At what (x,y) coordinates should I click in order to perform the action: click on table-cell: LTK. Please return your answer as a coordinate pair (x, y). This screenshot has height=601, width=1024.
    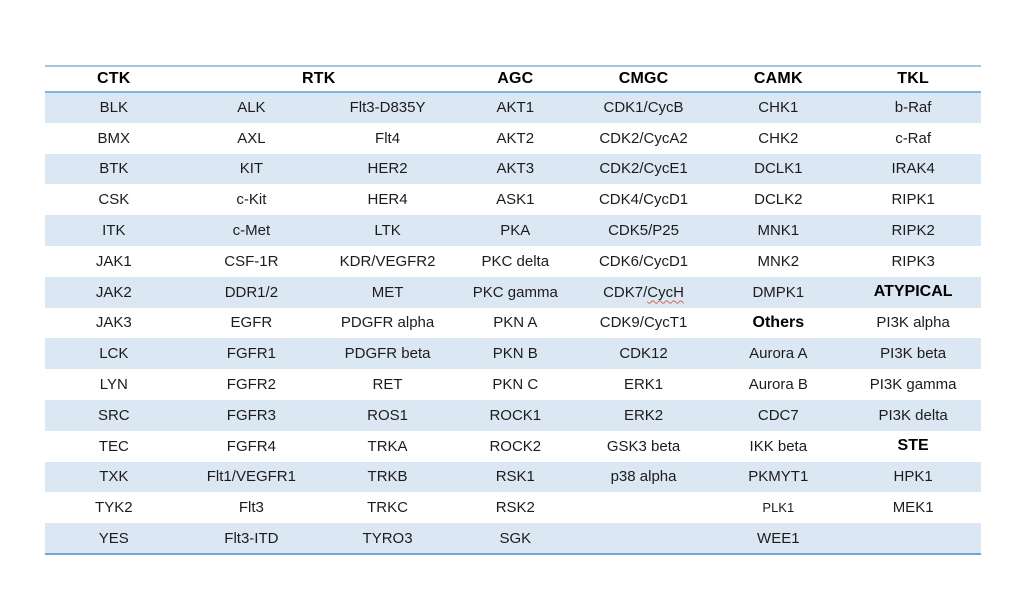
    Looking at the image, I should click on (387, 231).